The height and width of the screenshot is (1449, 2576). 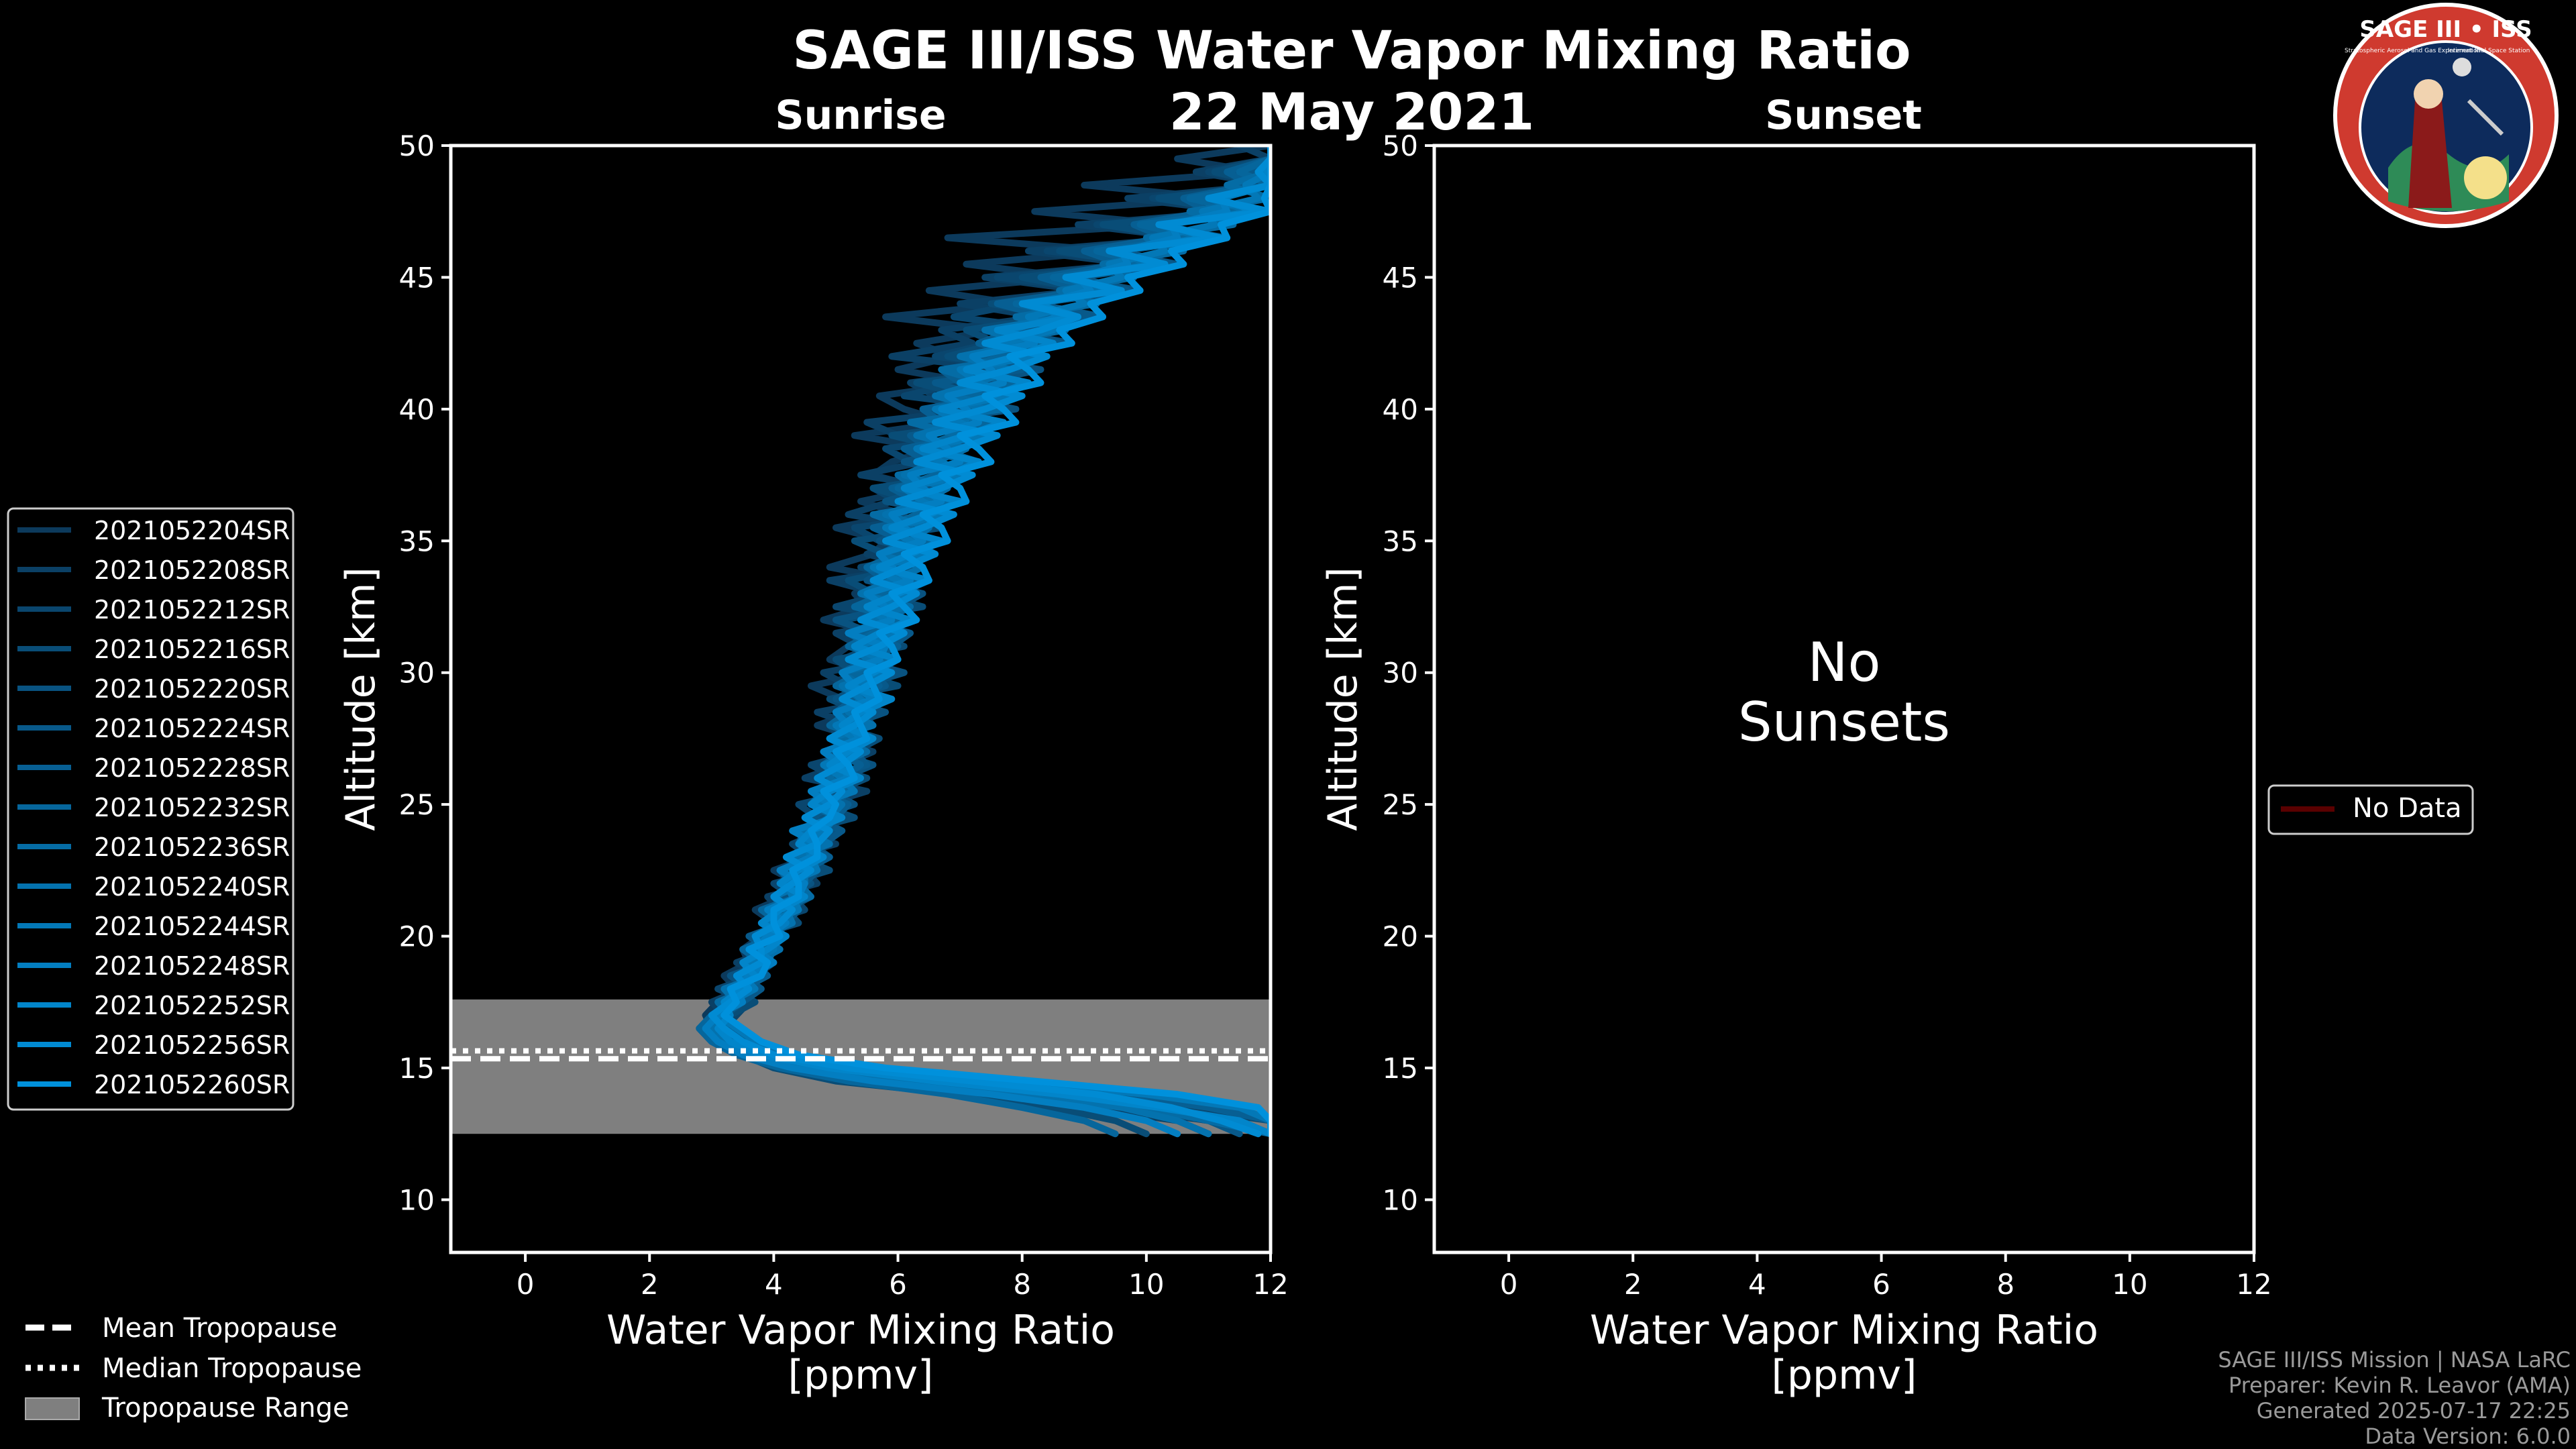 What do you see at coordinates (192, 926) in the screenshot?
I see `legend-label: 2021052244SR` at bounding box center [192, 926].